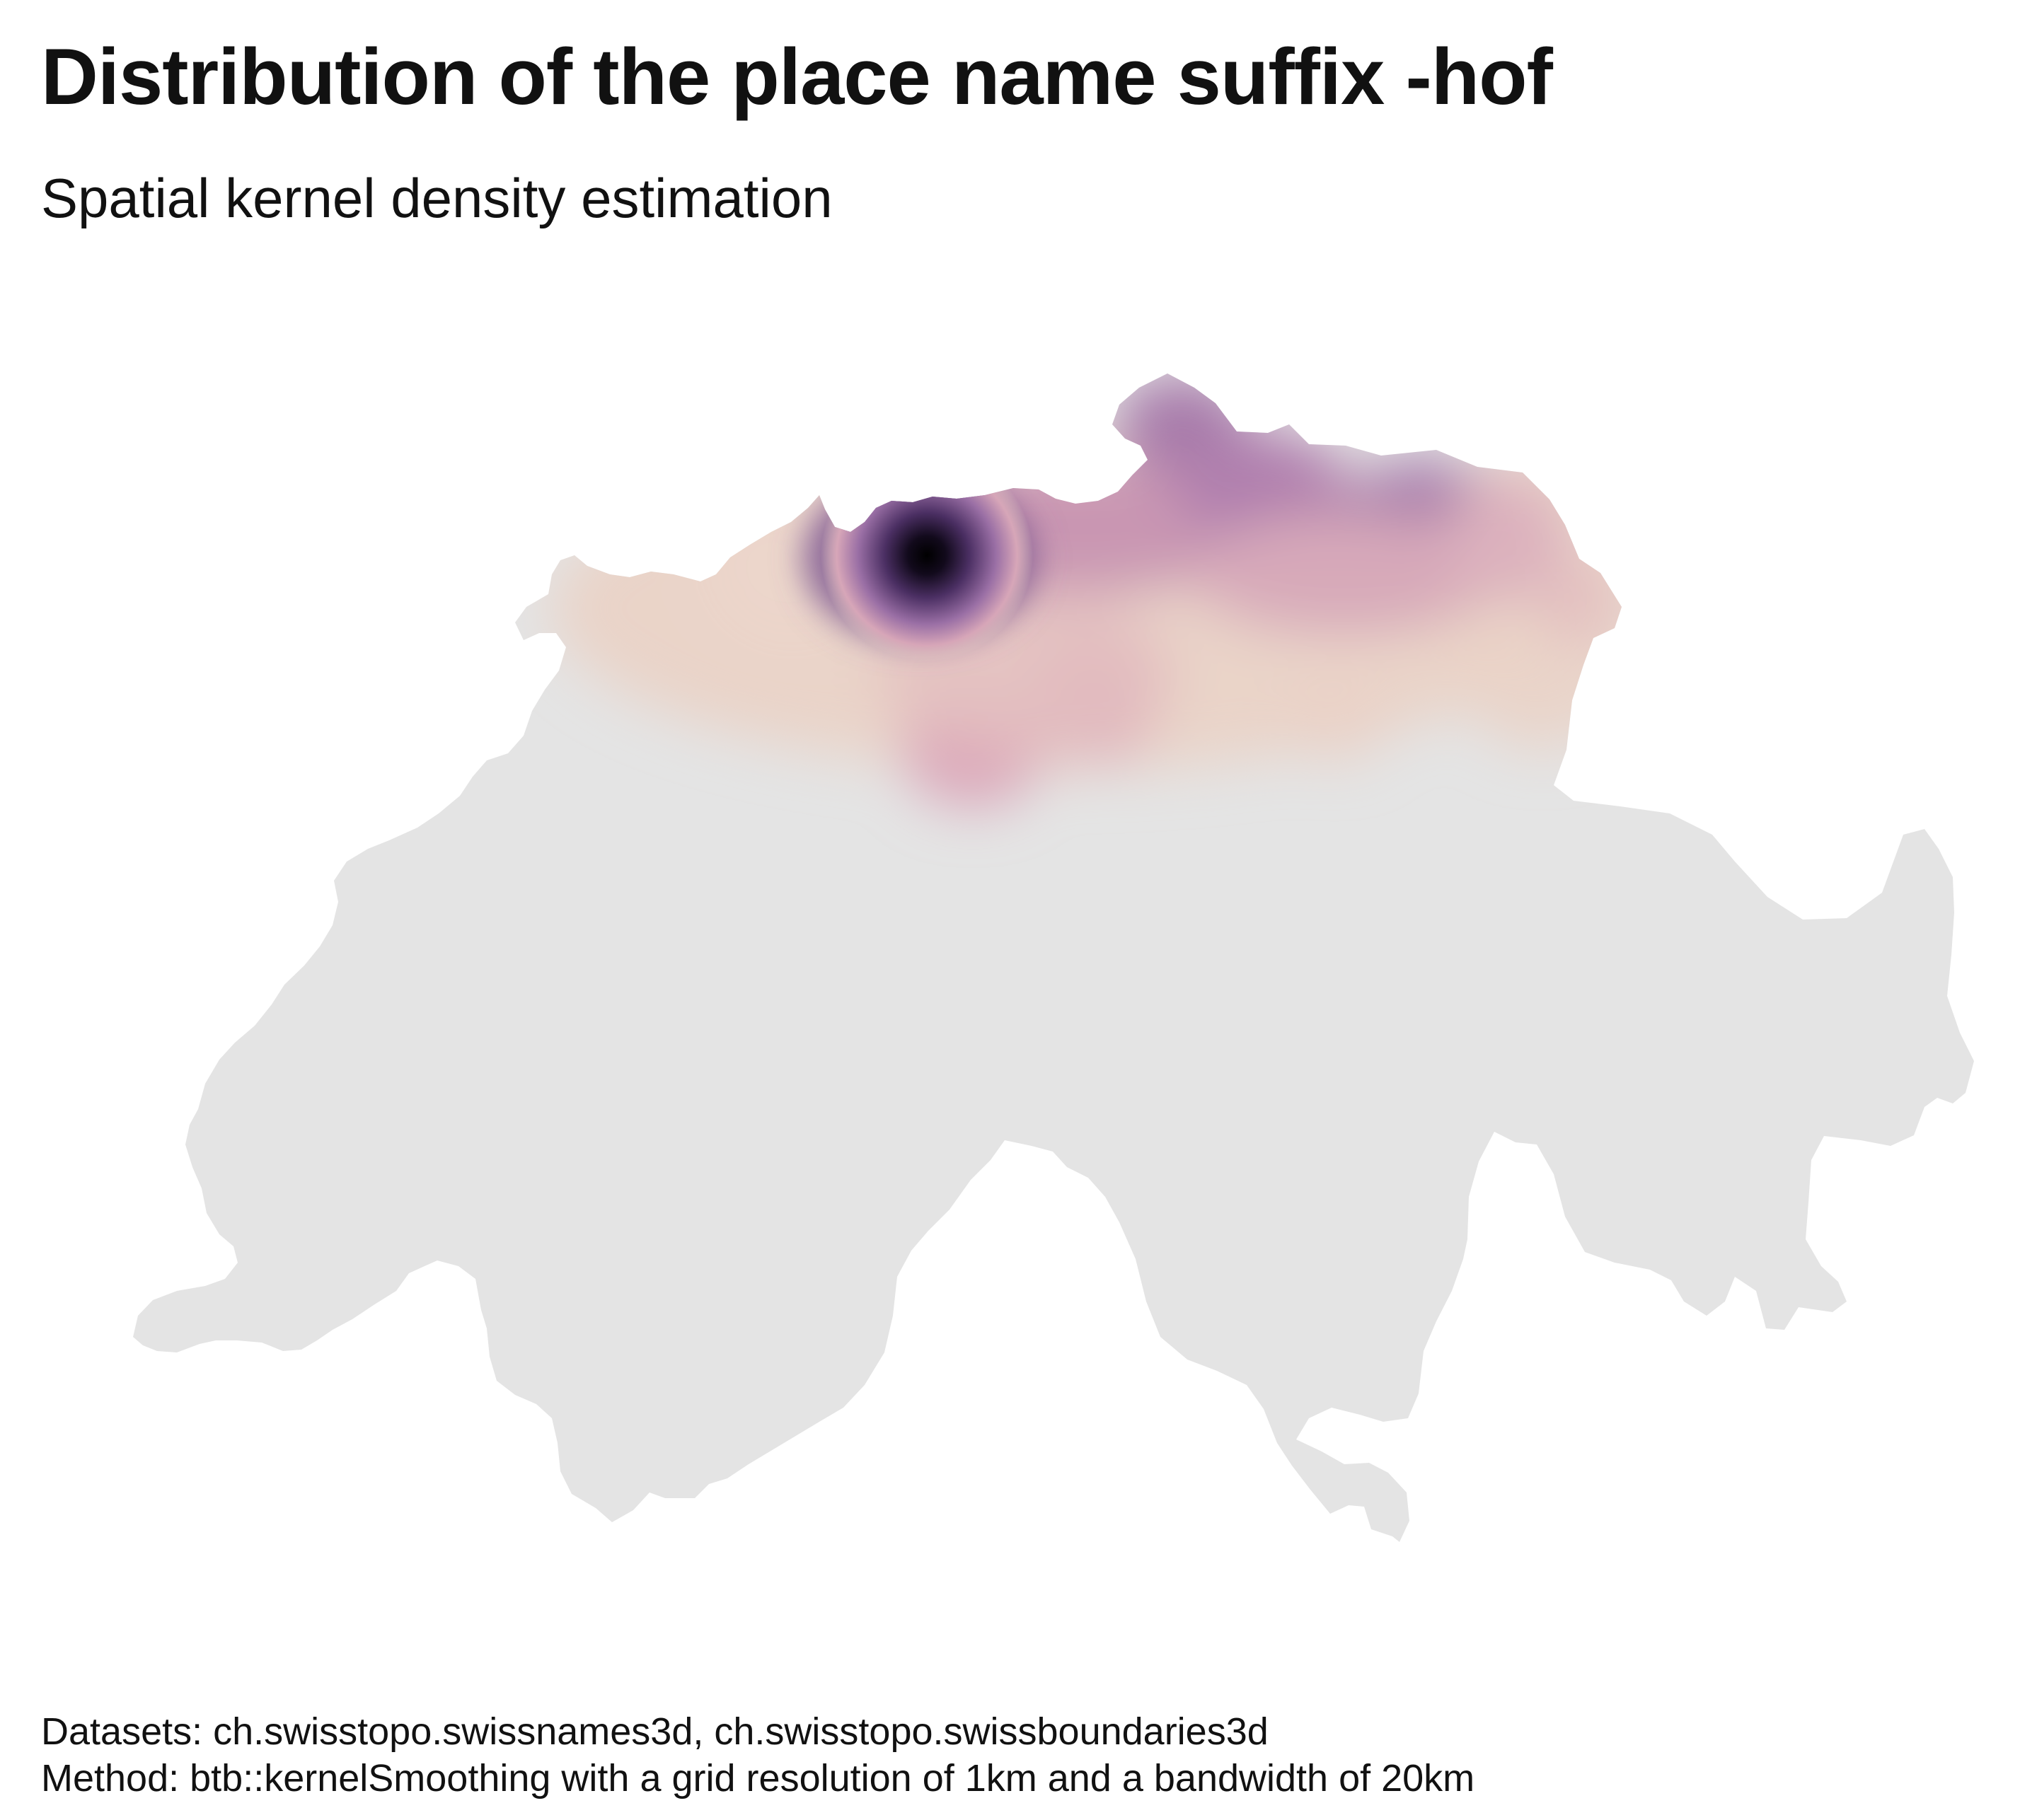 This screenshot has height=1820, width=2020. What do you see at coordinates (1104, 590) in the screenshot?
I see `density-layer` at bounding box center [1104, 590].